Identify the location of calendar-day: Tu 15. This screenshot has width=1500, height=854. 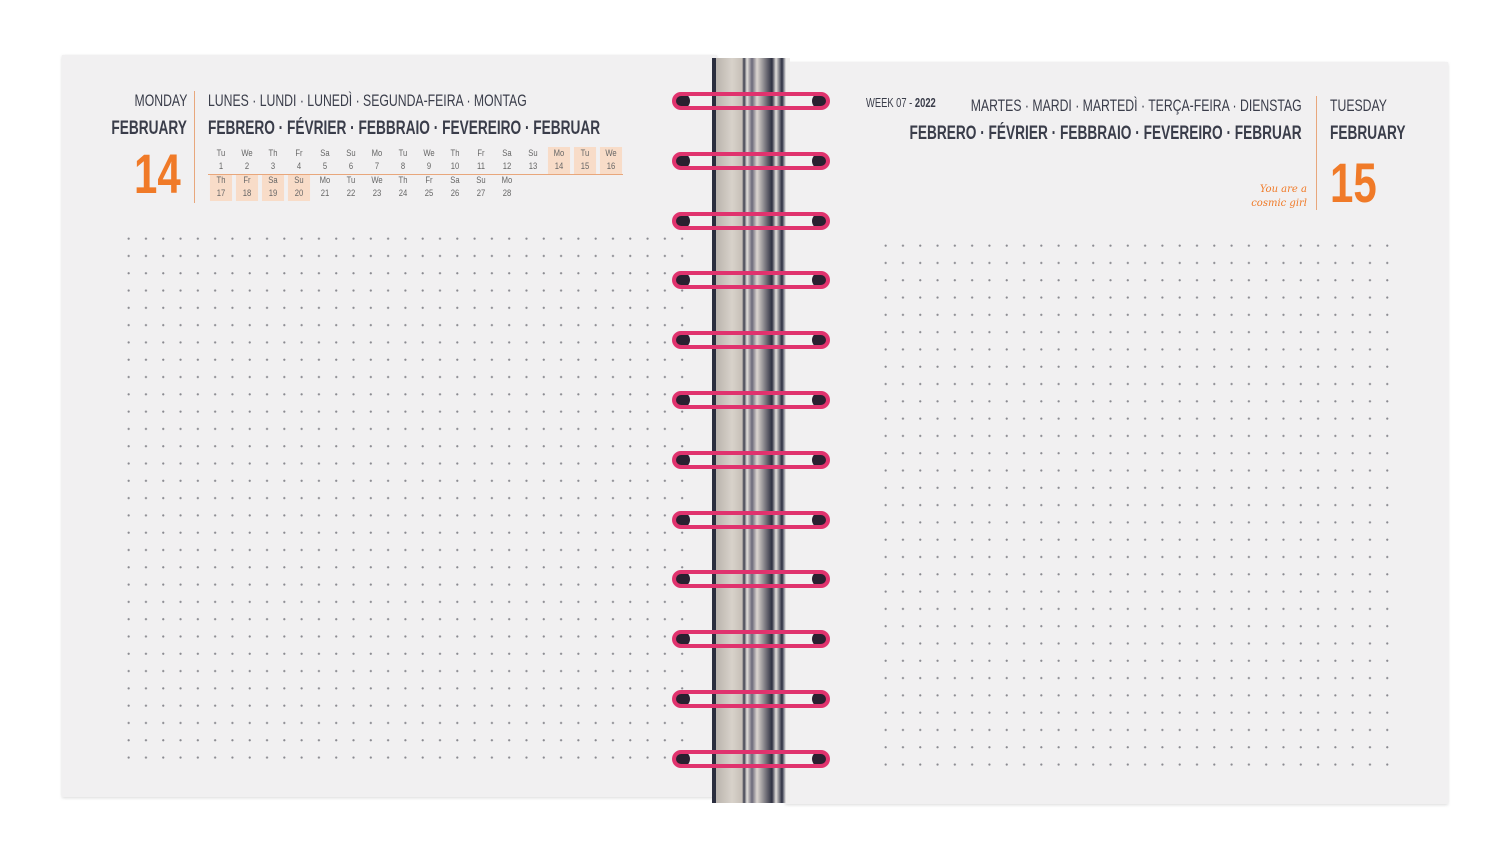
(585, 160).